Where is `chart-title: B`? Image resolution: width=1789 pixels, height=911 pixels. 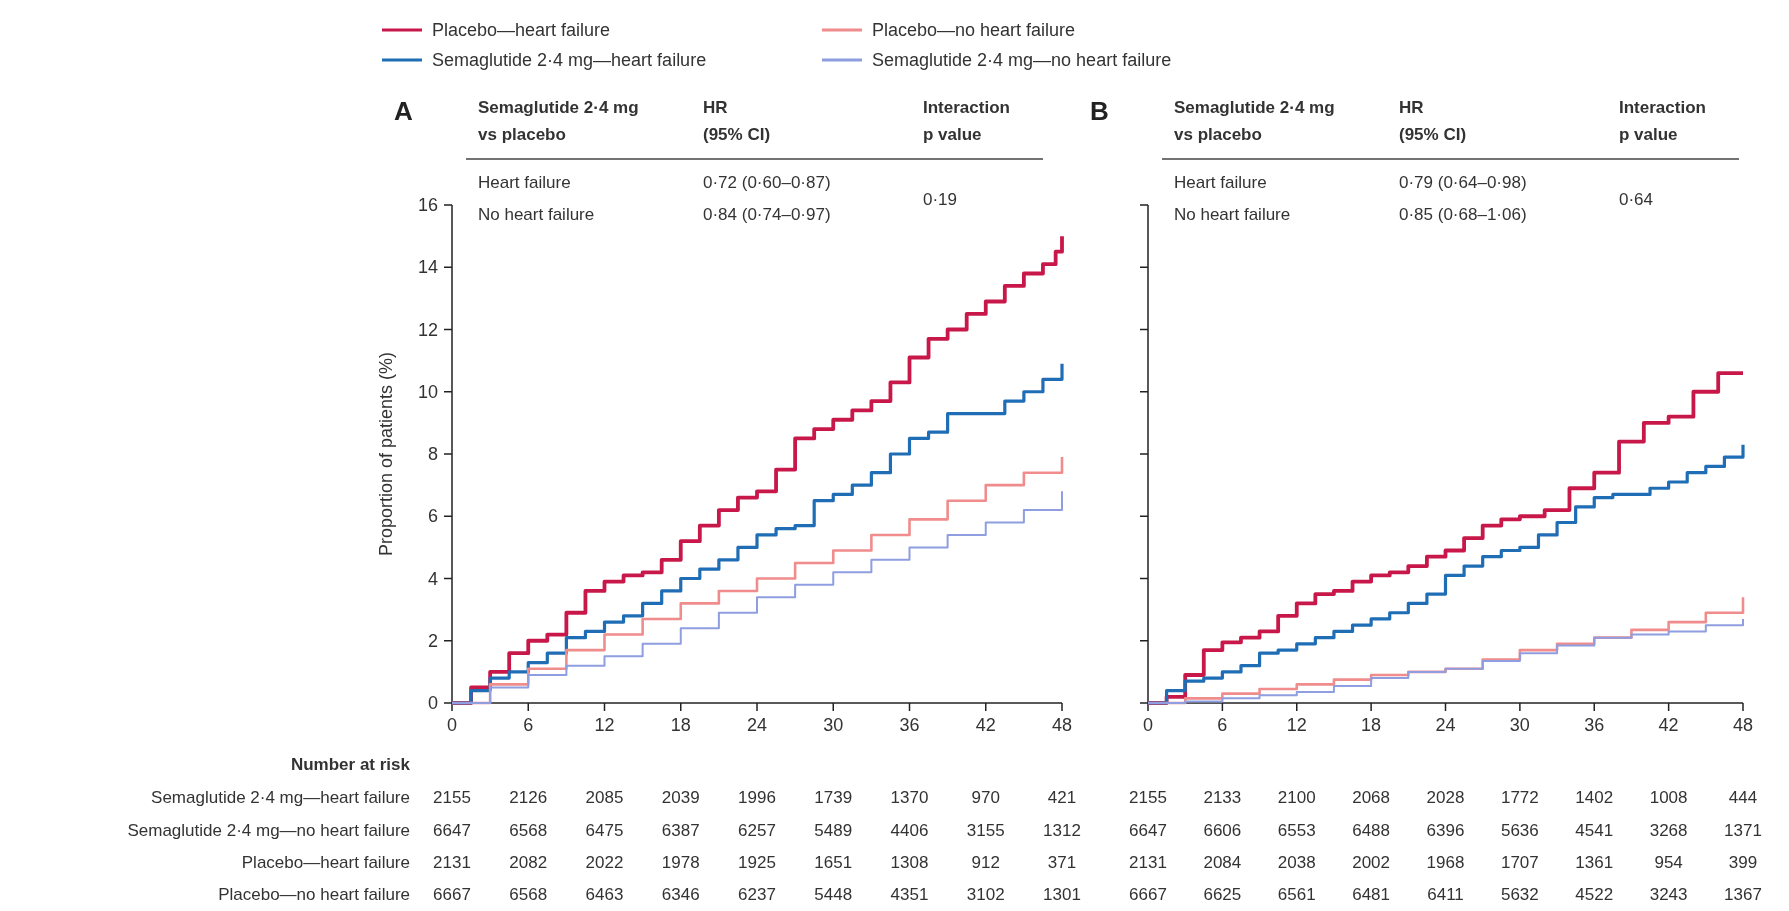 chart-title: B is located at coordinates (1099, 111).